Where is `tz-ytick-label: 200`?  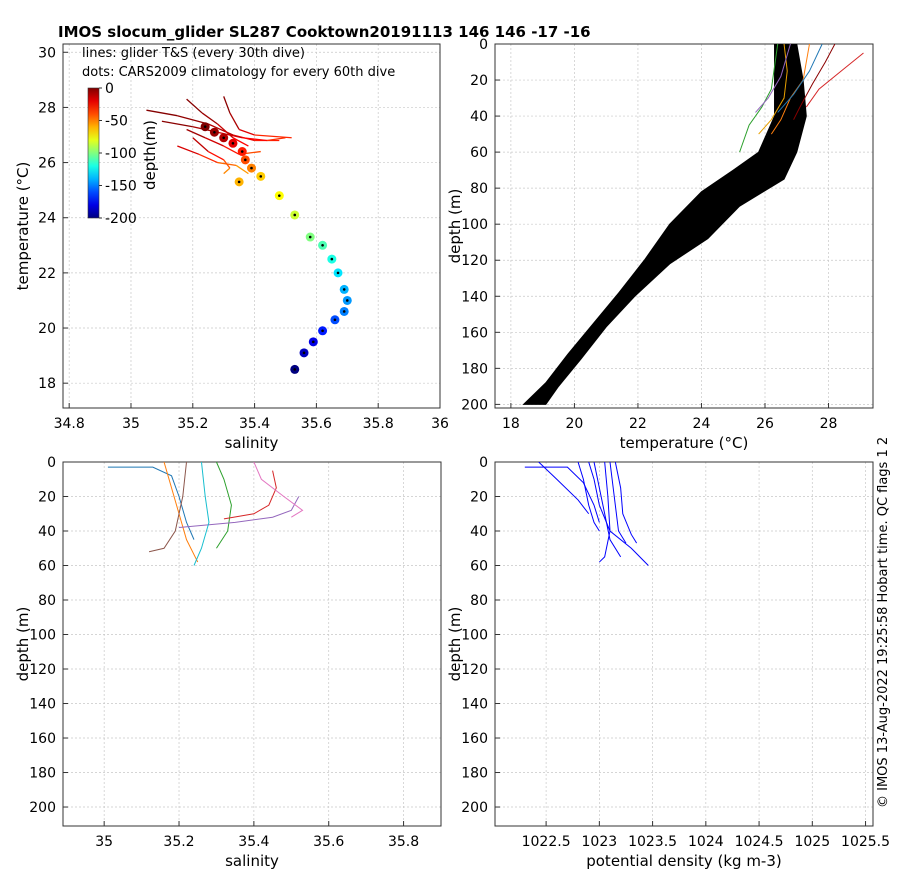
tz-ytick-label: 200 is located at coordinates (474, 405).